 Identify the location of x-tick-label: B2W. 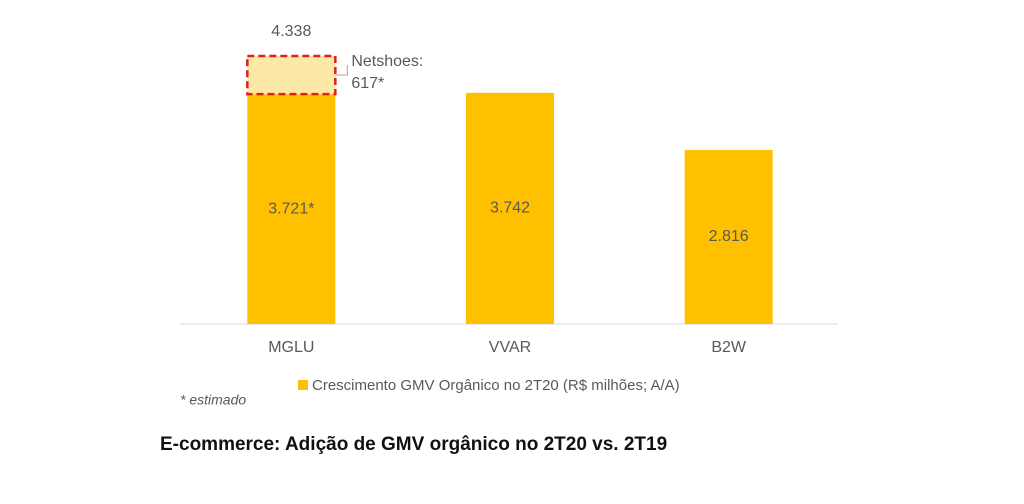
(729, 347).